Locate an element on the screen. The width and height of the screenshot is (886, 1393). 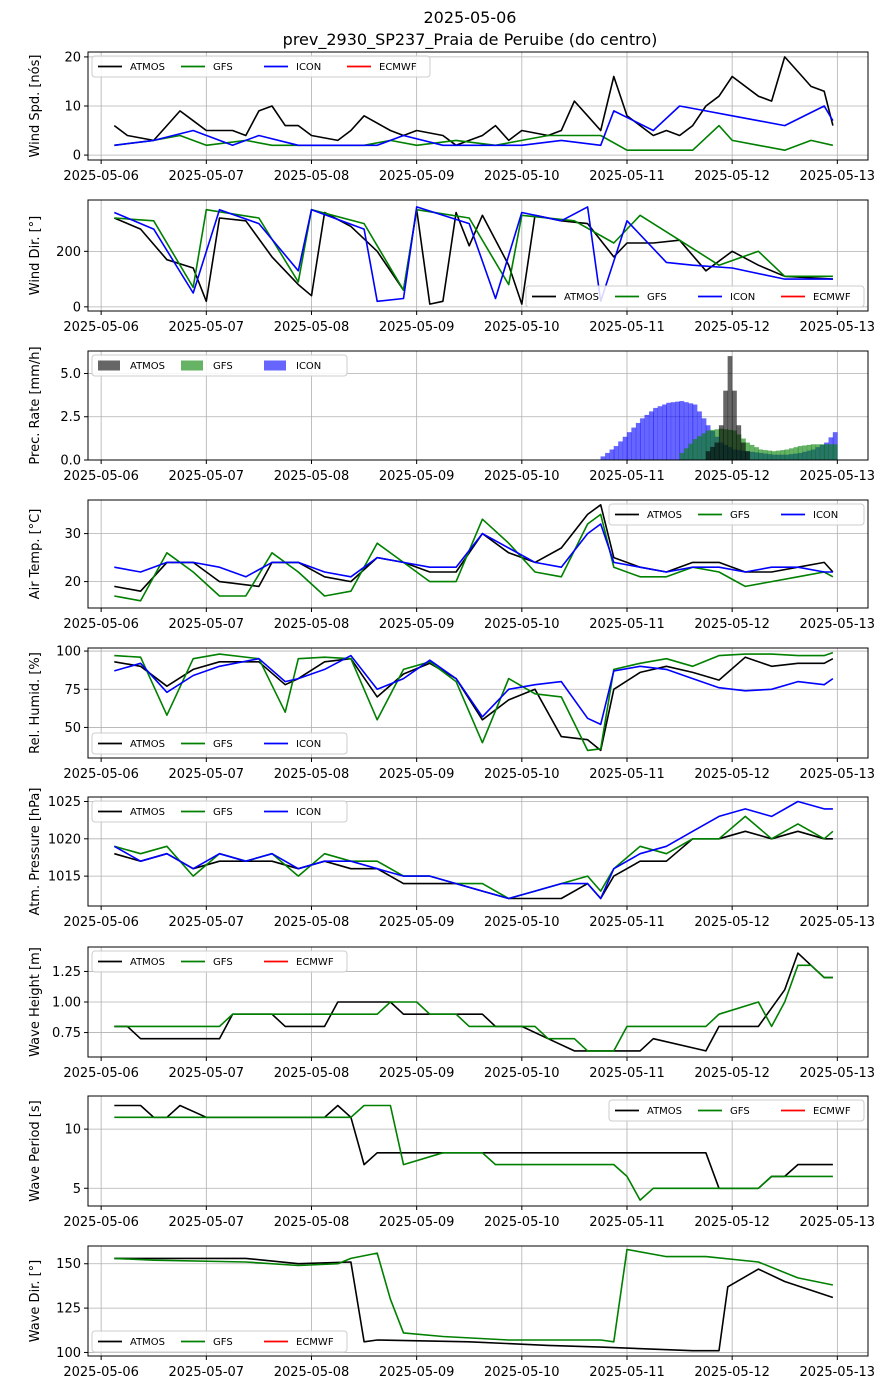
y-tick-label: 125 is located at coordinates (68, 1309).